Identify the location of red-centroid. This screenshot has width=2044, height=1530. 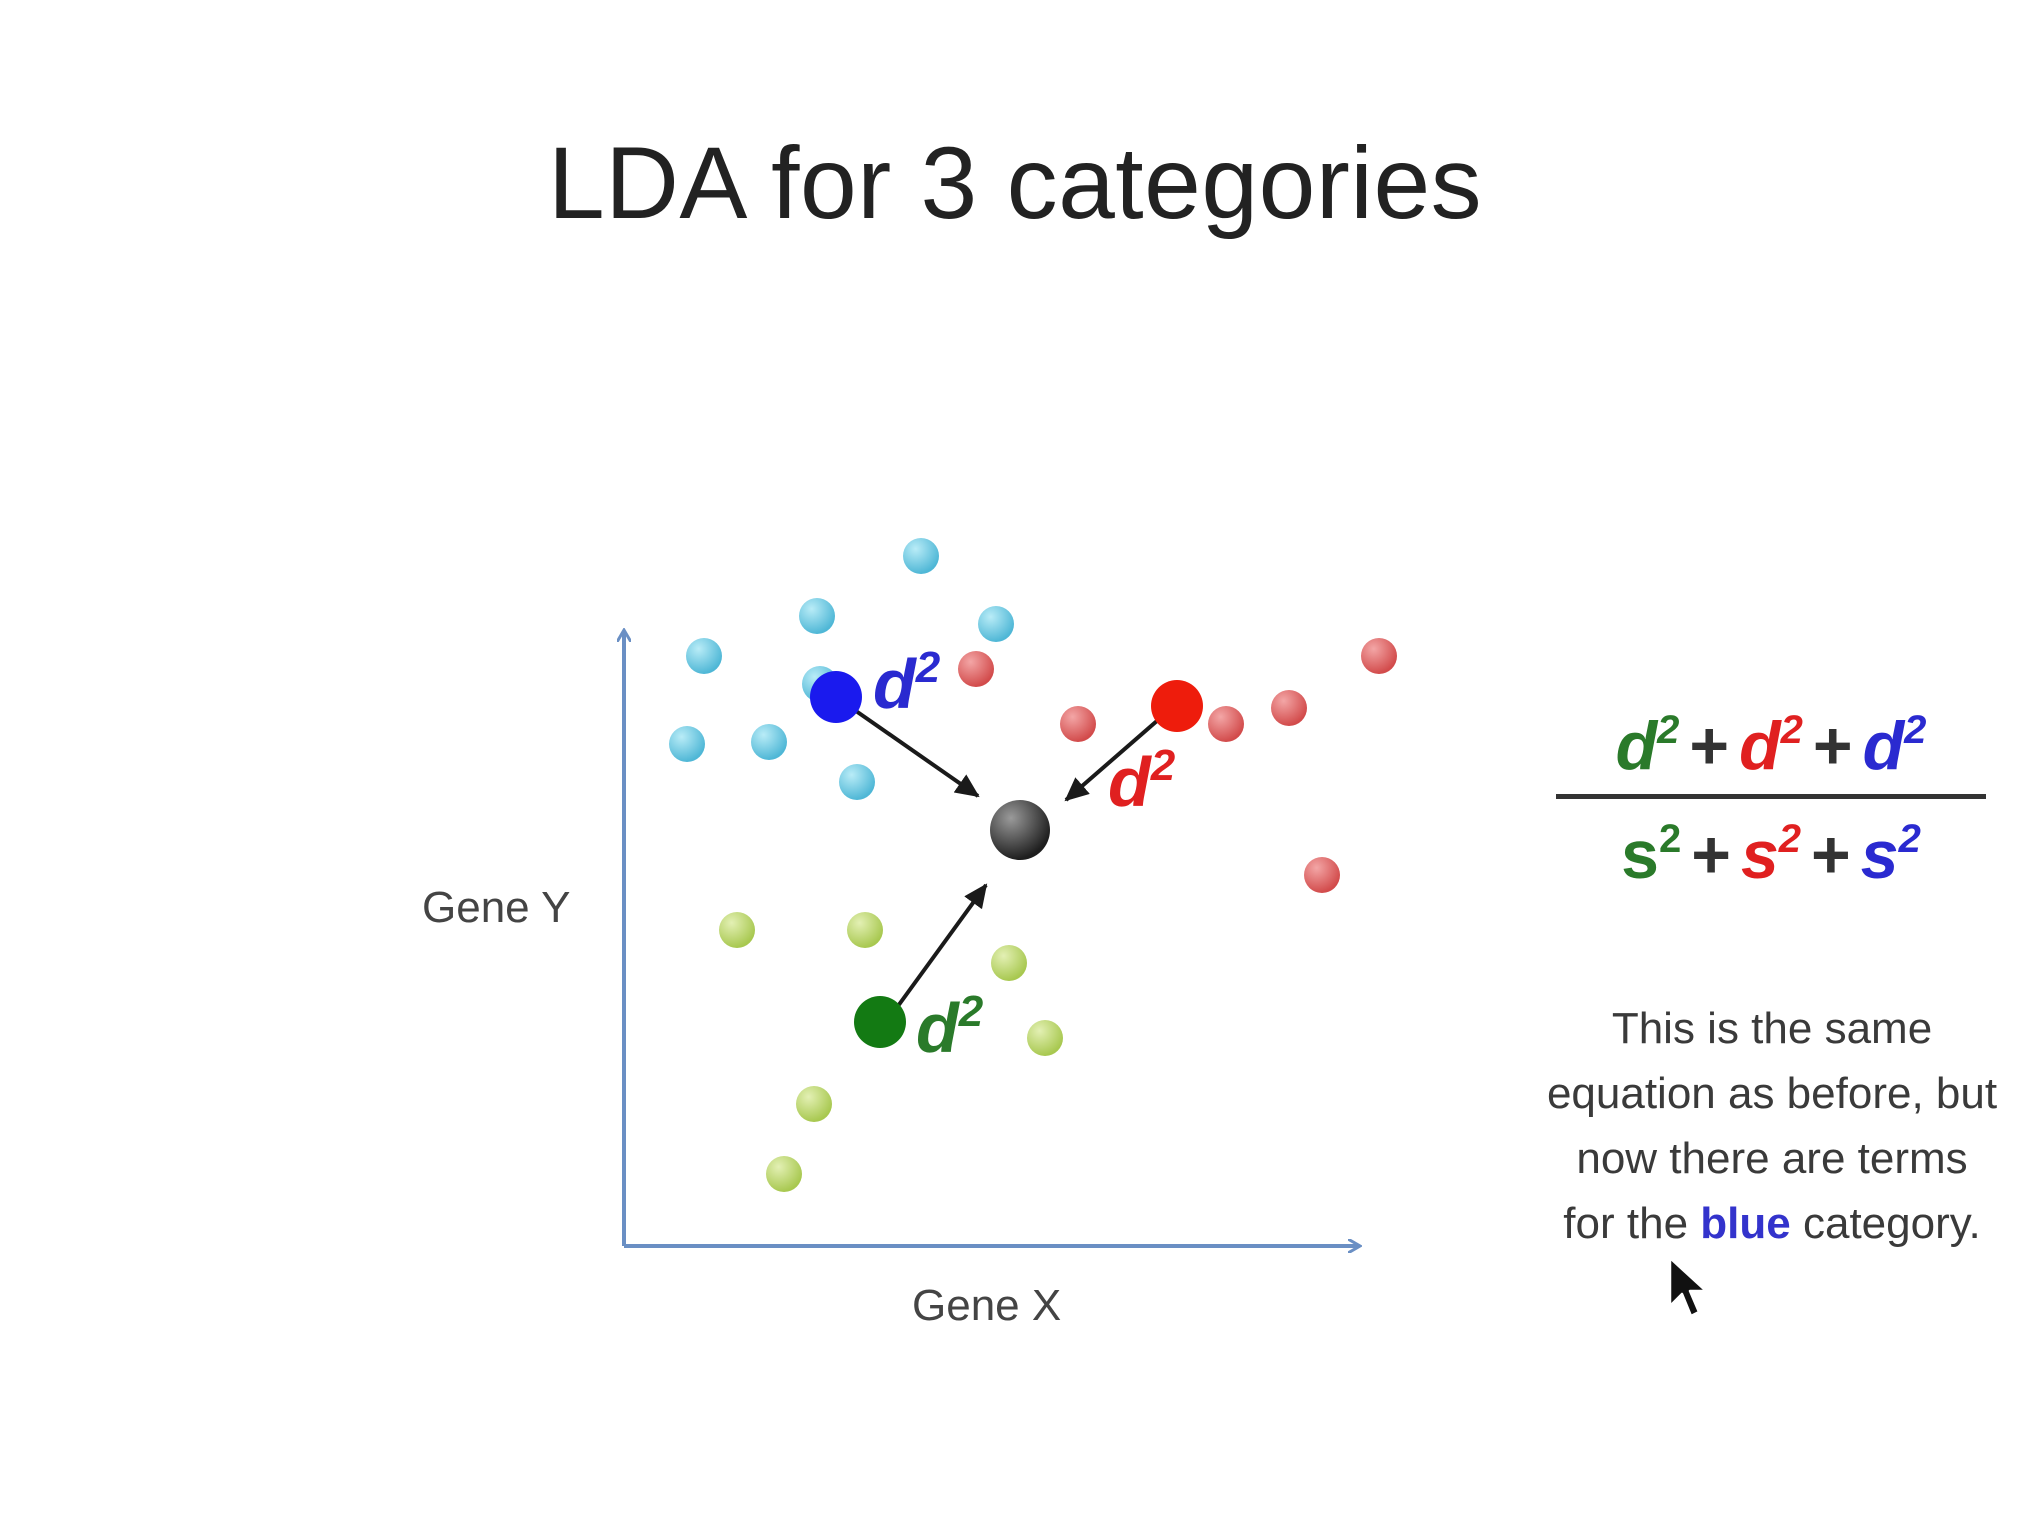
(1177, 706).